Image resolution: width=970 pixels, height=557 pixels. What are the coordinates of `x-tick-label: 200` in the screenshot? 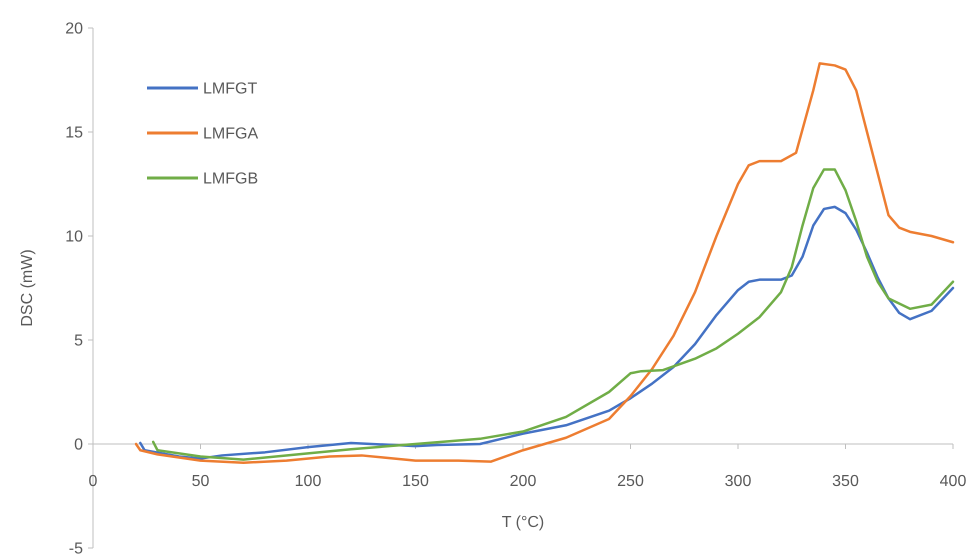 It's located at (523, 481).